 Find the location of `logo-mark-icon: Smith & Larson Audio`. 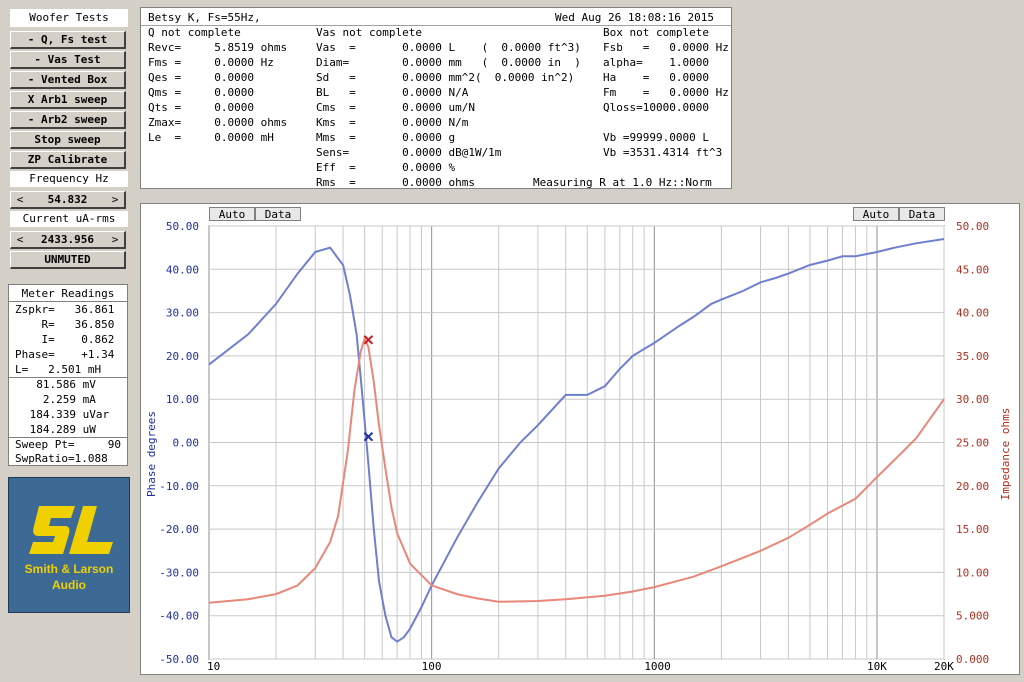

logo-mark-icon: Smith & Larson Audio is located at coordinates (69, 549).